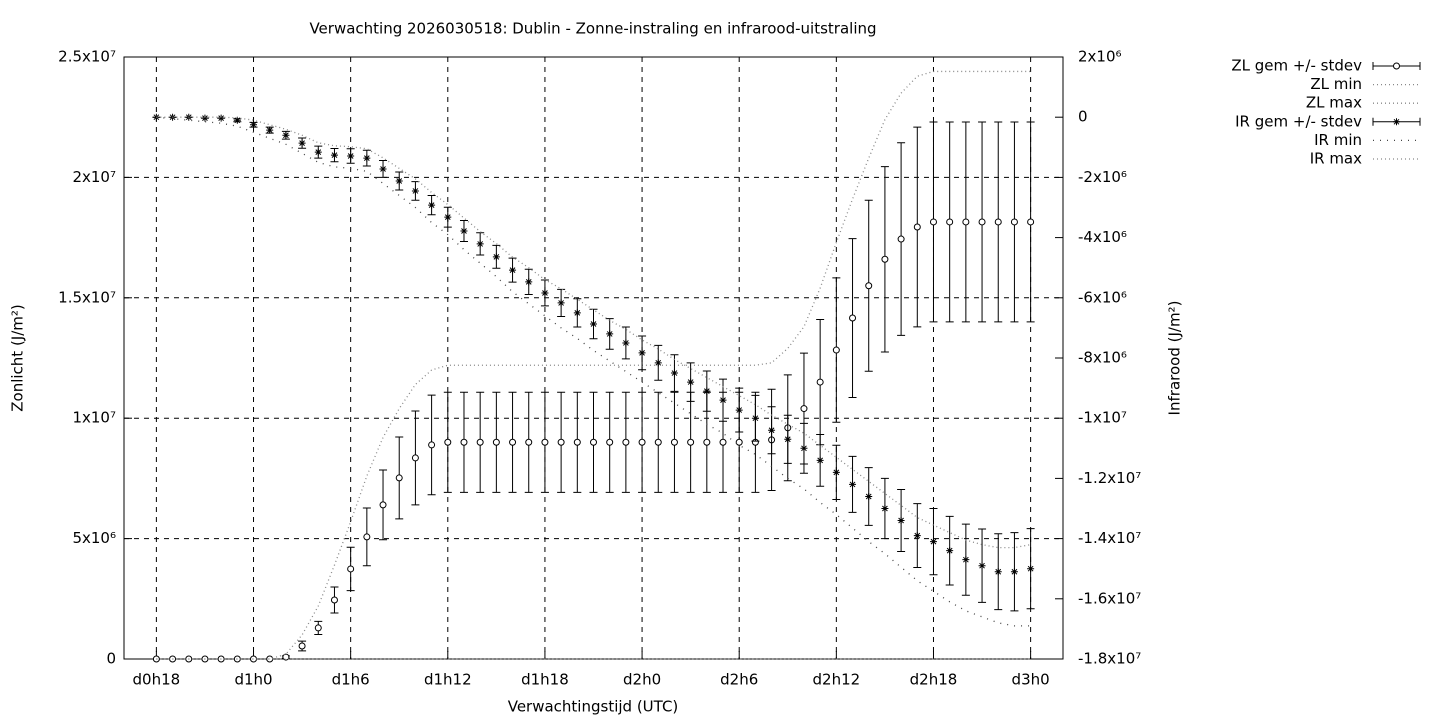 This screenshot has height=720, width=1440. What do you see at coordinates (1175, 358) in the screenshot?
I see `y2-axis-label: Infrarood (J/m²)` at bounding box center [1175, 358].